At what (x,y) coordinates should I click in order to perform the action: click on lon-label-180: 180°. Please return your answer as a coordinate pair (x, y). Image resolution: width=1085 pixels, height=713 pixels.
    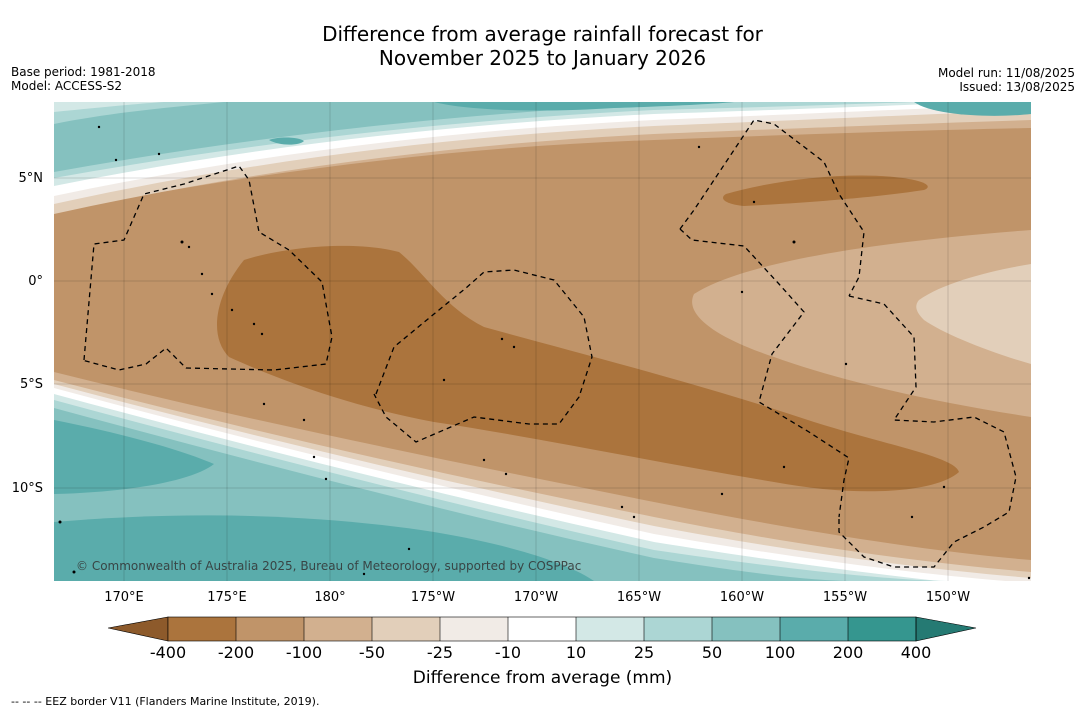
    Looking at the image, I should click on (330, 597).